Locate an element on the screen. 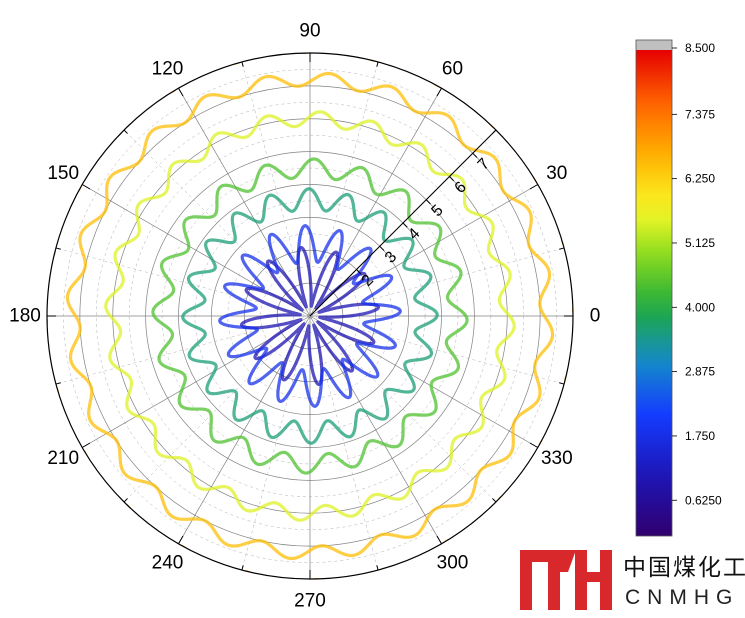 The width and height of the screenshot is (745, 618). radial-tick-label: 4 is located at coordinates (414, 234).